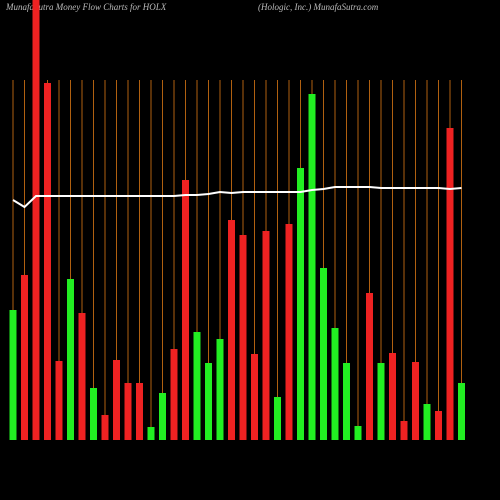  What do you see at coordinates (318, 7) in the screenshot?
I see `chart-subtitle: (Hologic, Inc.) MunafaSutra.com` at bounding box center [318, 7].